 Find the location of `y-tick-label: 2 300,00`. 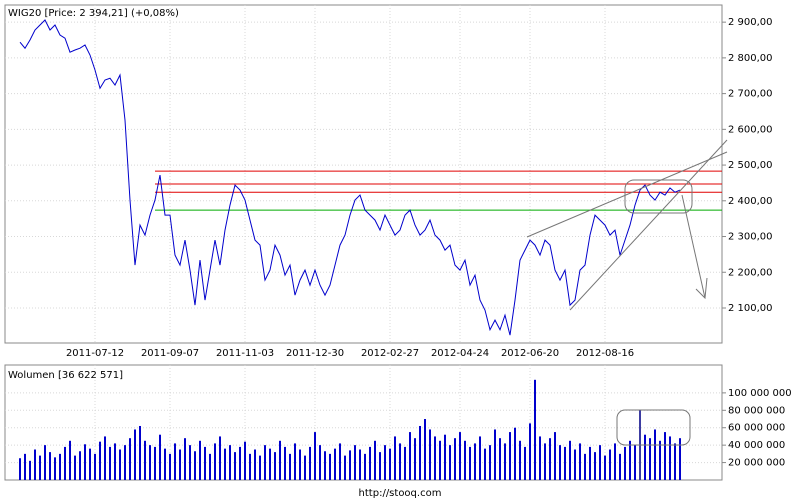

y-tick-label: 2 300,00 is located at coordinates (750, 237).